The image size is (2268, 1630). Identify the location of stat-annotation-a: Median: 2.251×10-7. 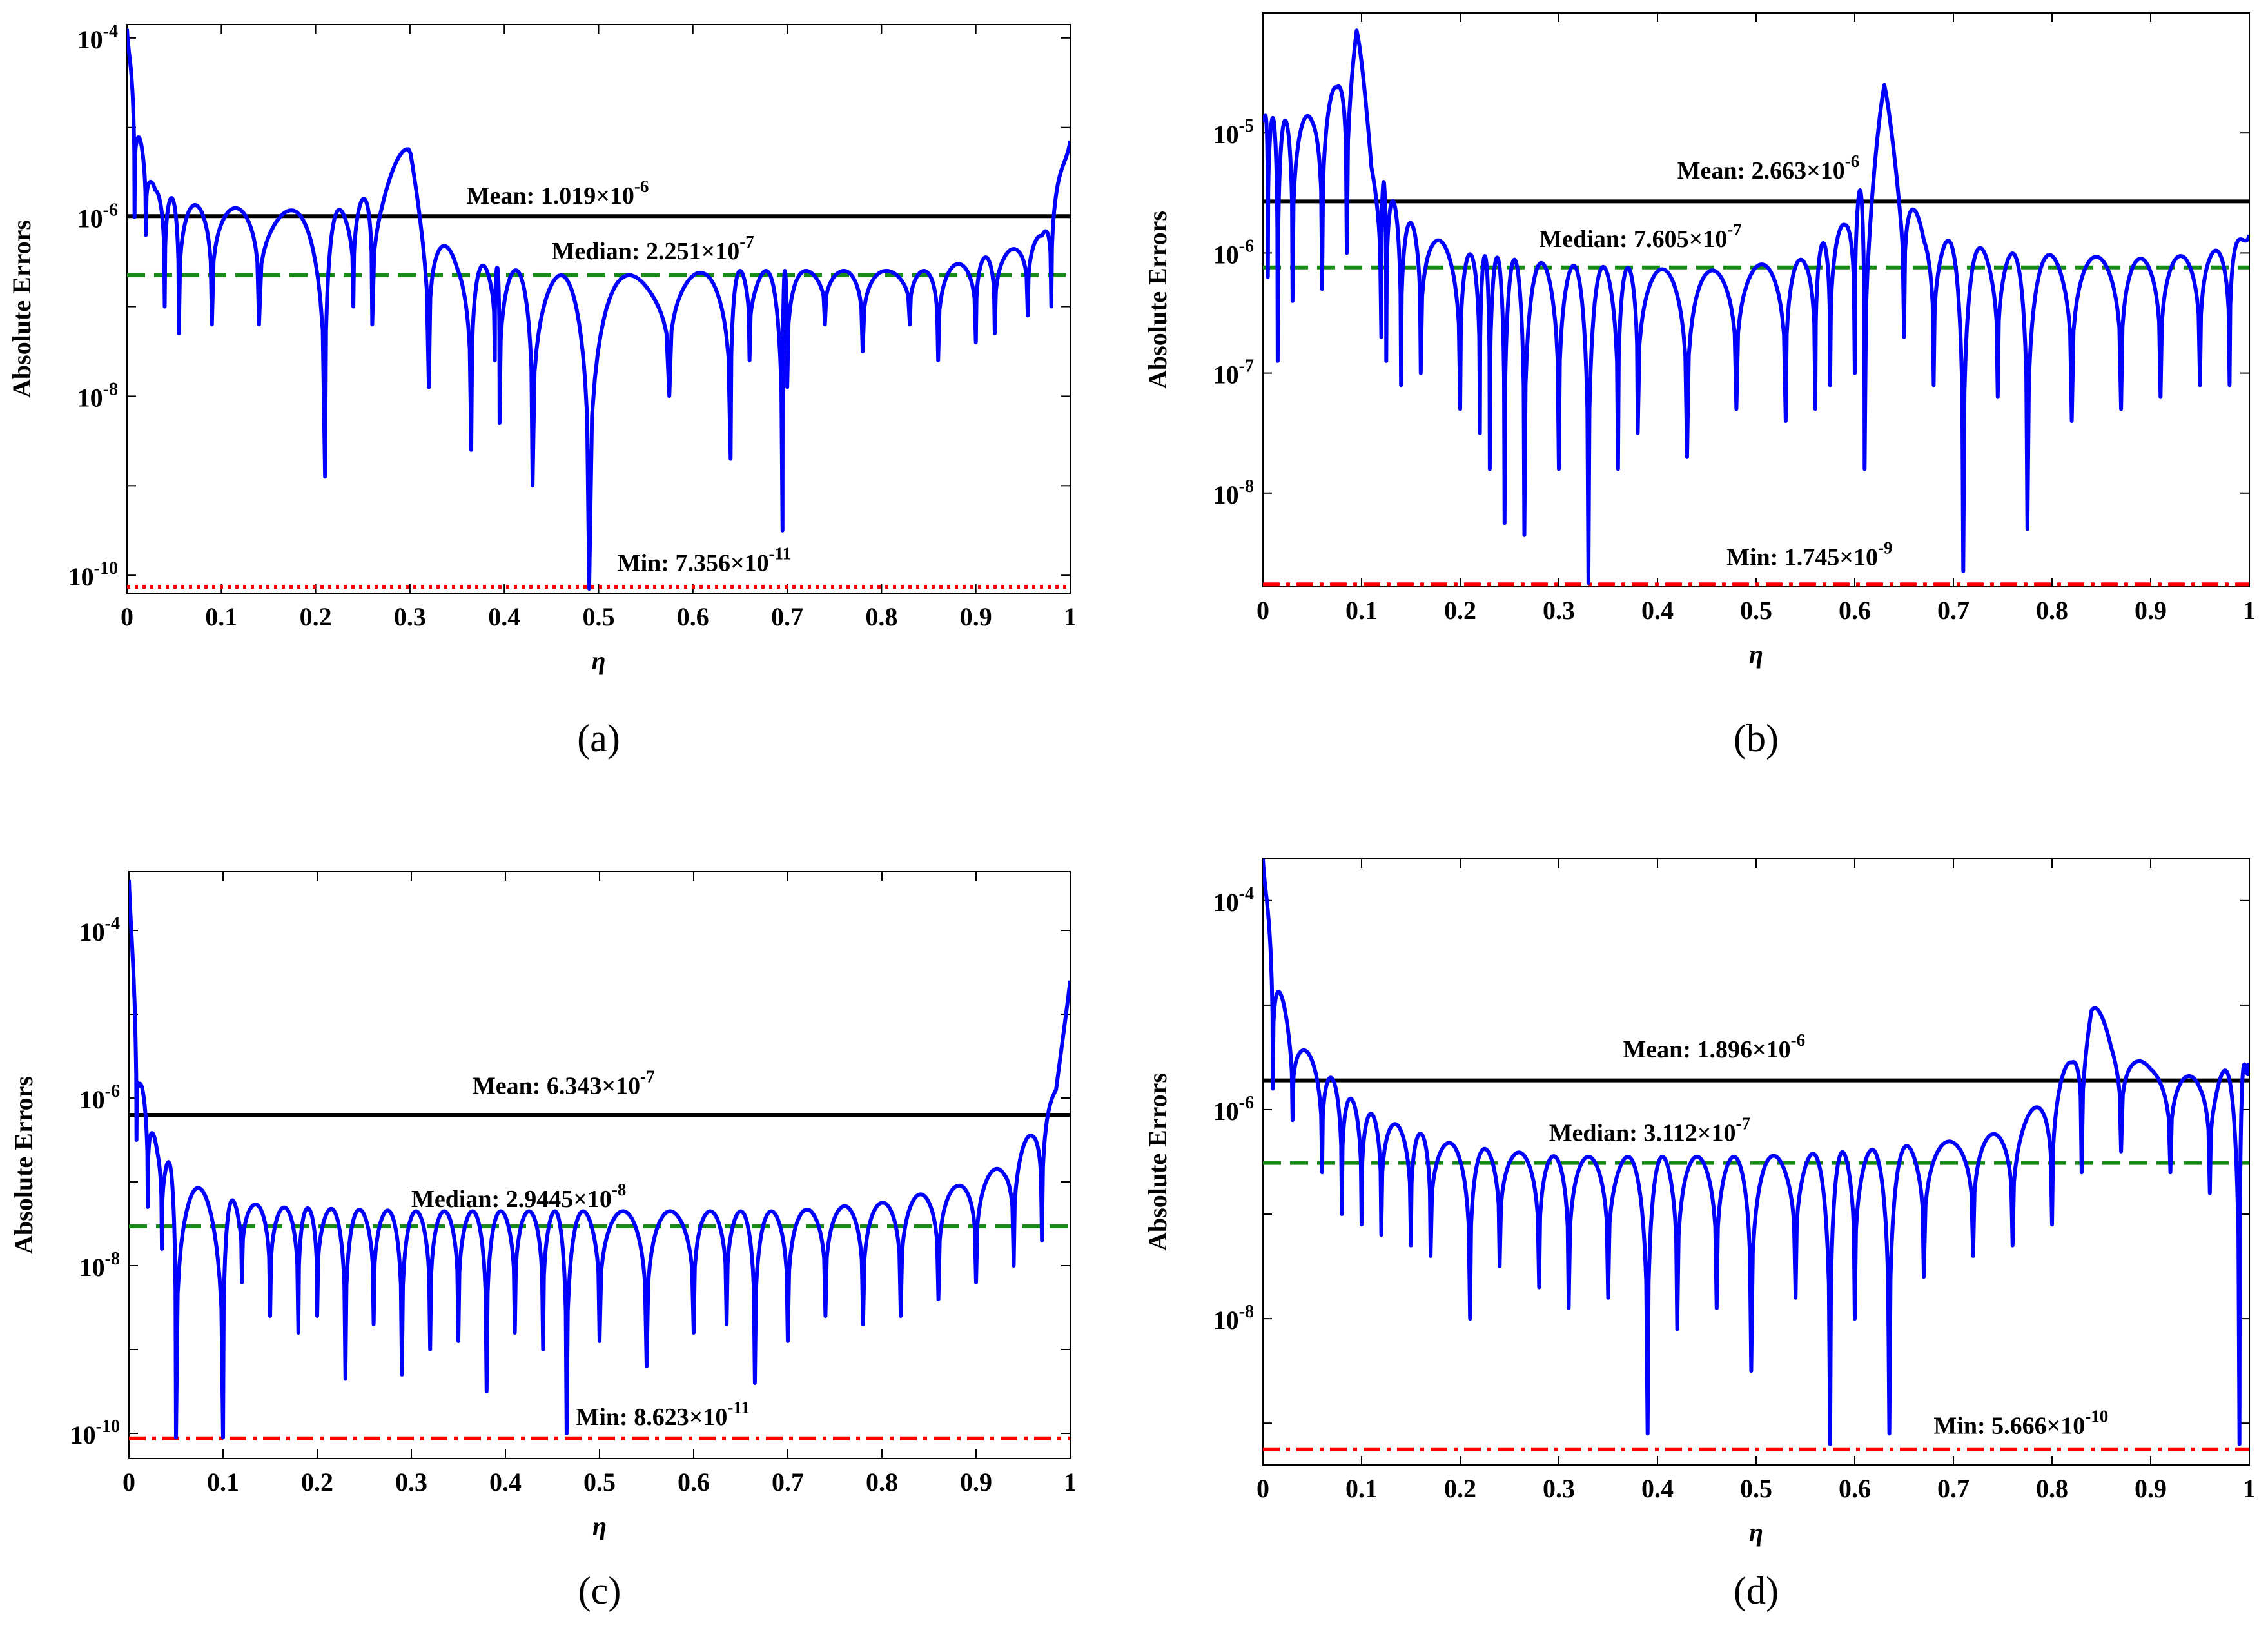
(652, 248).